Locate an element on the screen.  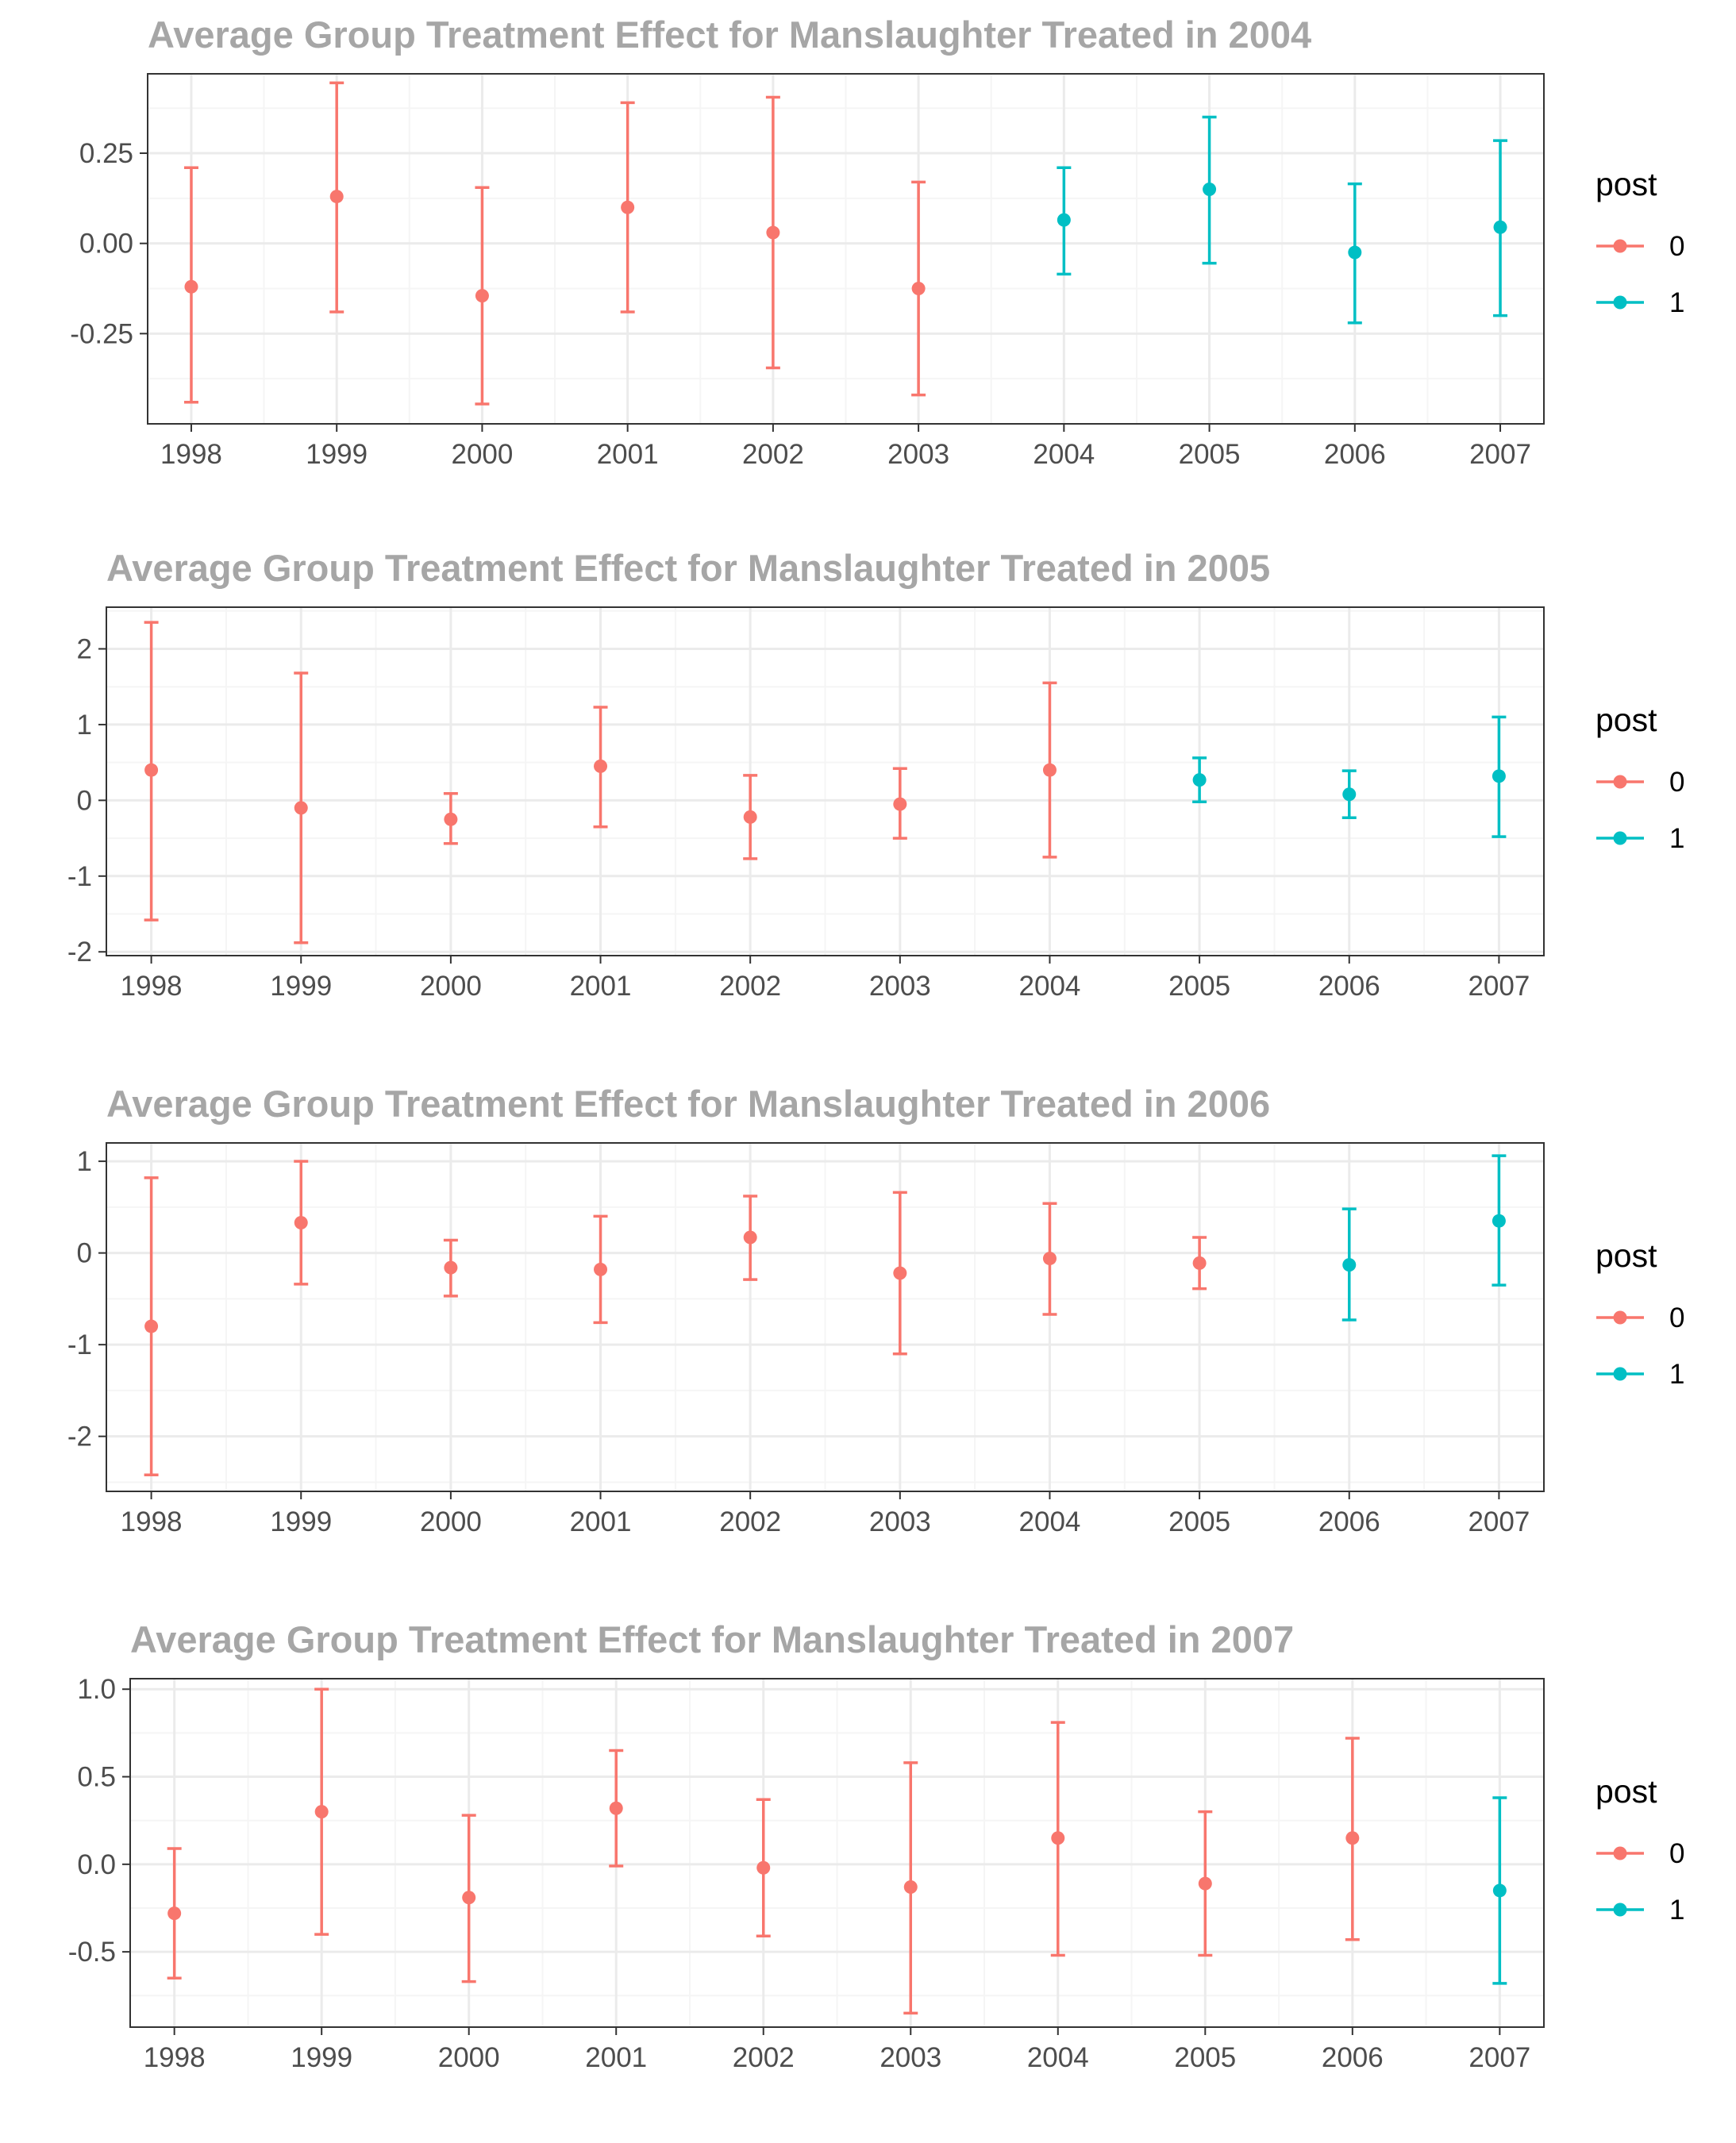
x-tick-label: 2002 is located at coordinates (750, 1521).